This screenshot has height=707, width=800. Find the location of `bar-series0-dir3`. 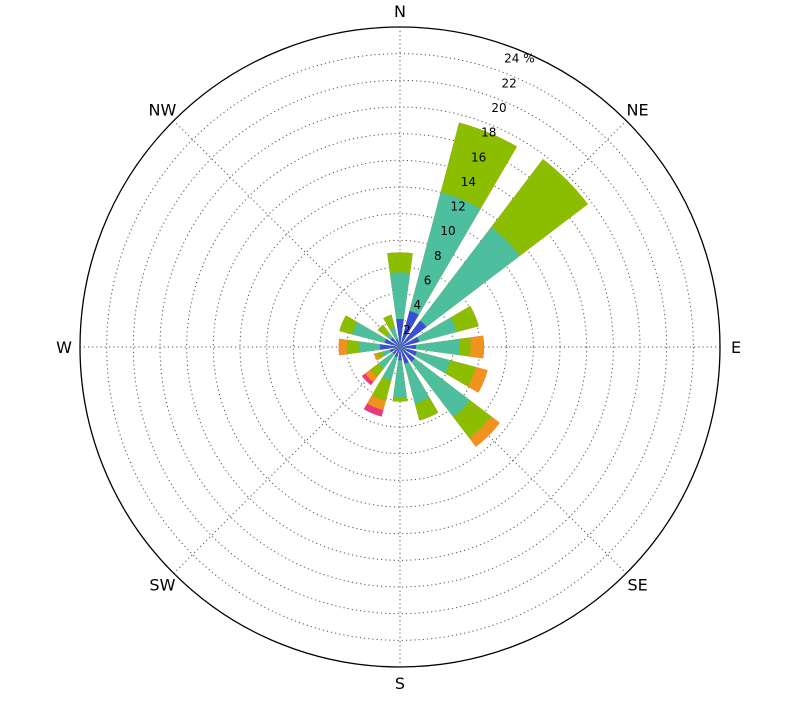

bar-series0-dir3 is located at coordinates (410, 341).